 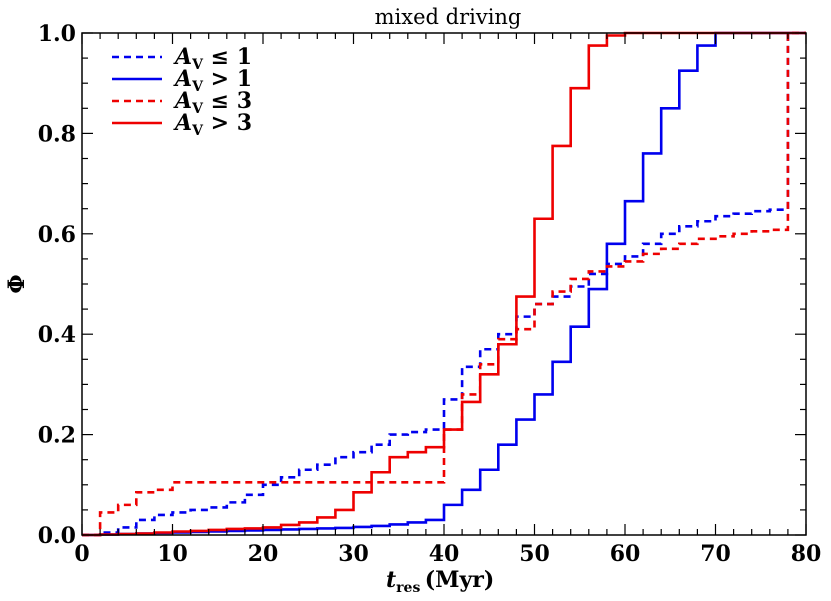 What do you see at coordinates (625, 554) in the screenshot?
I see `x-tick-label: 60` at bounding box center [625, 554].